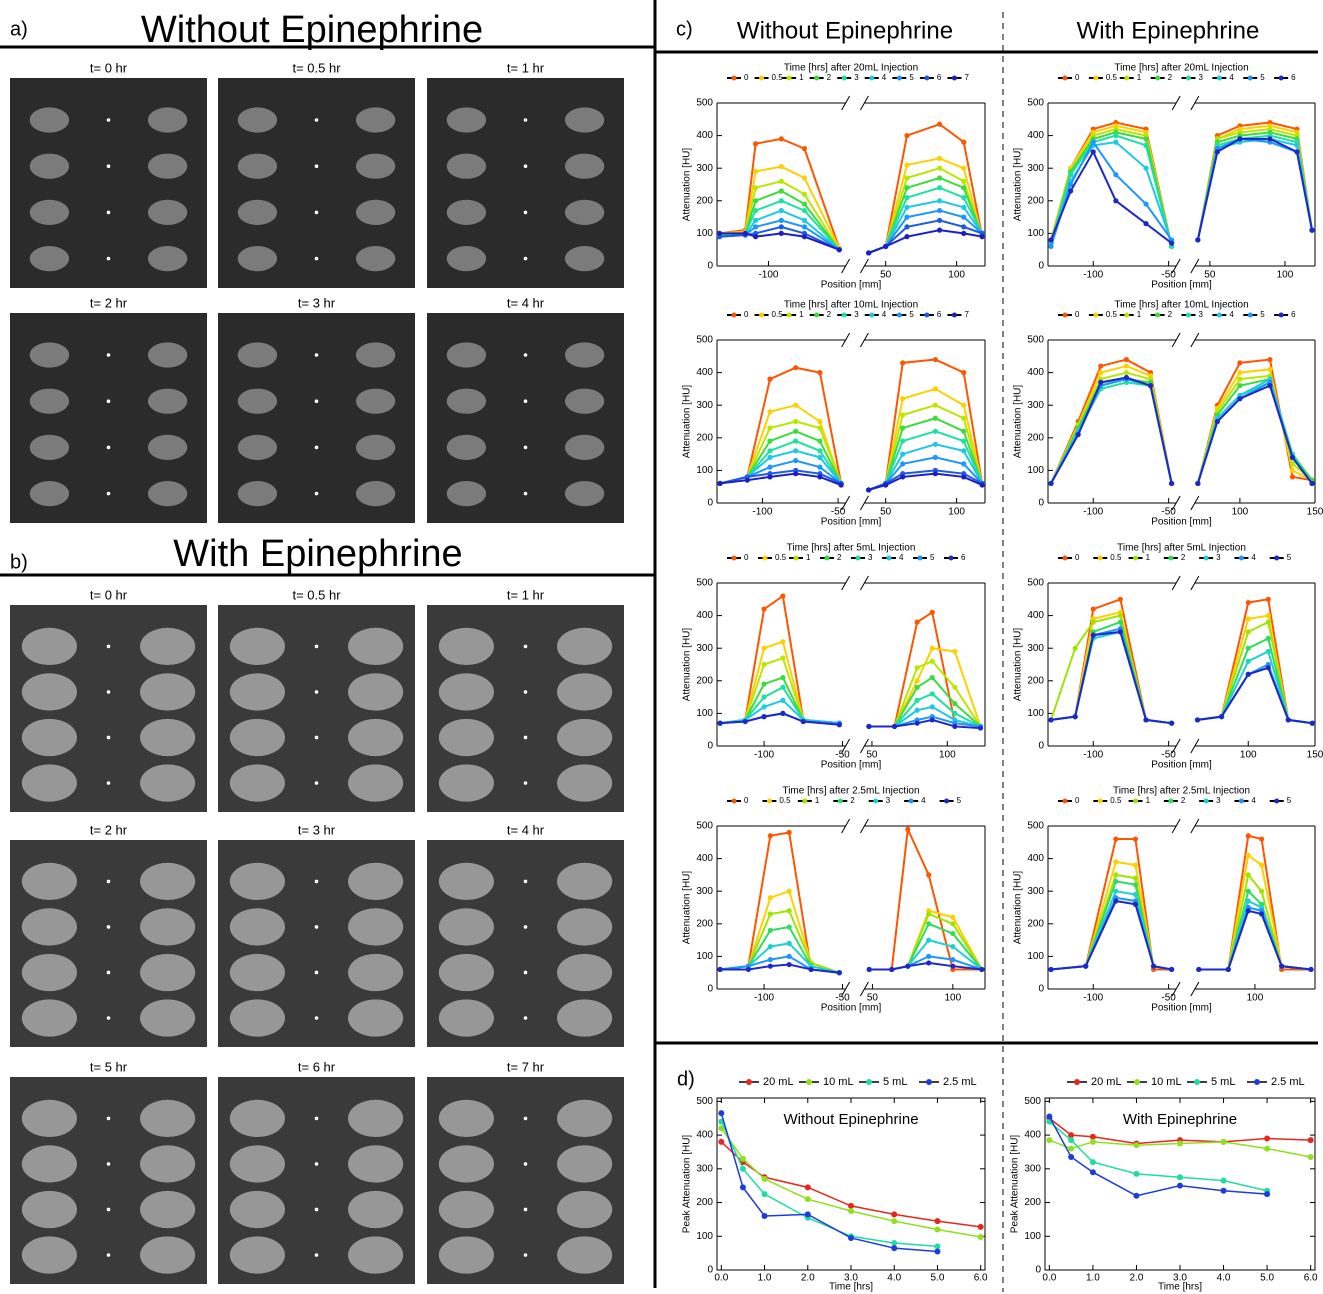  Describe the element at coordinates (526, 302) in the screenshot. I see `time-label: t= 4 hr` at that location.